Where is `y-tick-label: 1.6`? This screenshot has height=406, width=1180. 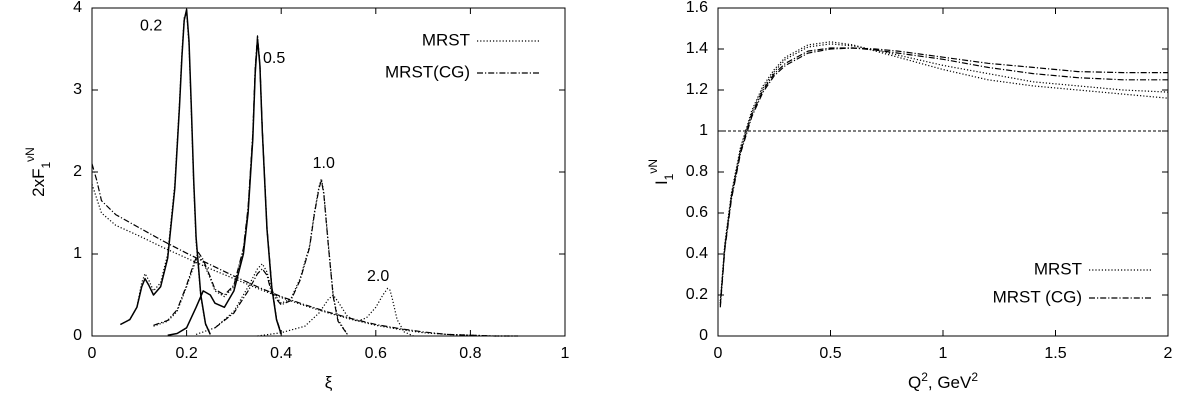 y-tick-label: 1.6 is located at coordinates (697, 8).